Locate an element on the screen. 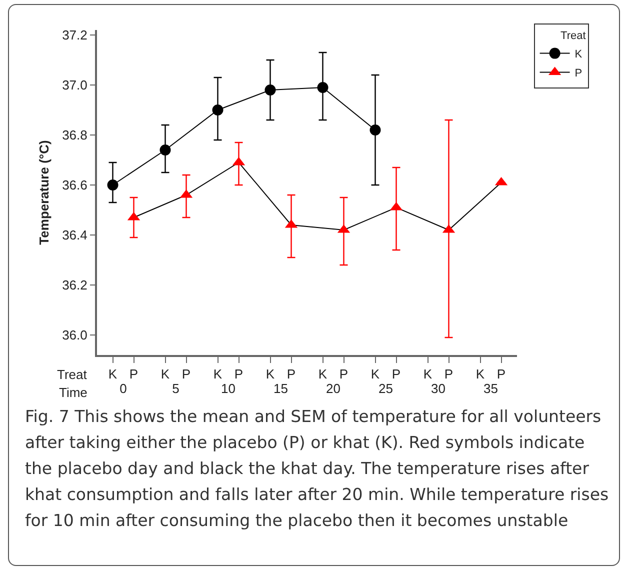 This screenshot has height=578, width=630. x2-tick-label: 10 is located at coordinates (228, 388).